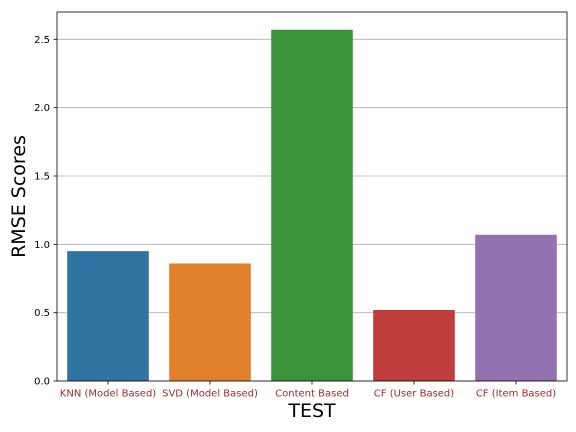 The height and width of the screenshot is (432, 576). What do you see at coordinates (42, 177) in the screenshot?
I see `y-tick-label: 1.5` at bounding box center [42, 177].